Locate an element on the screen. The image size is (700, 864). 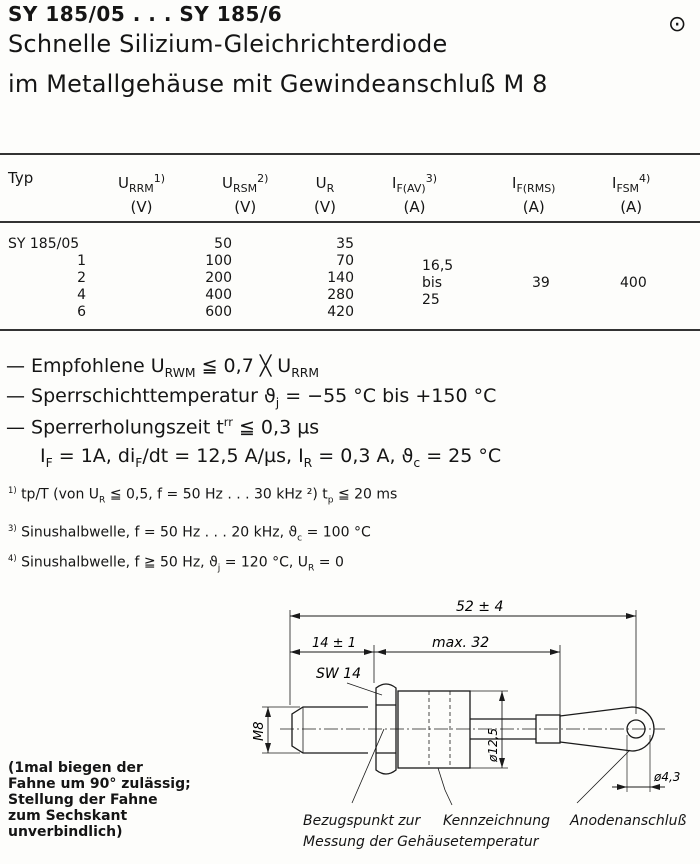
urrm-cell: 100 is located at coordinates (218, 261).